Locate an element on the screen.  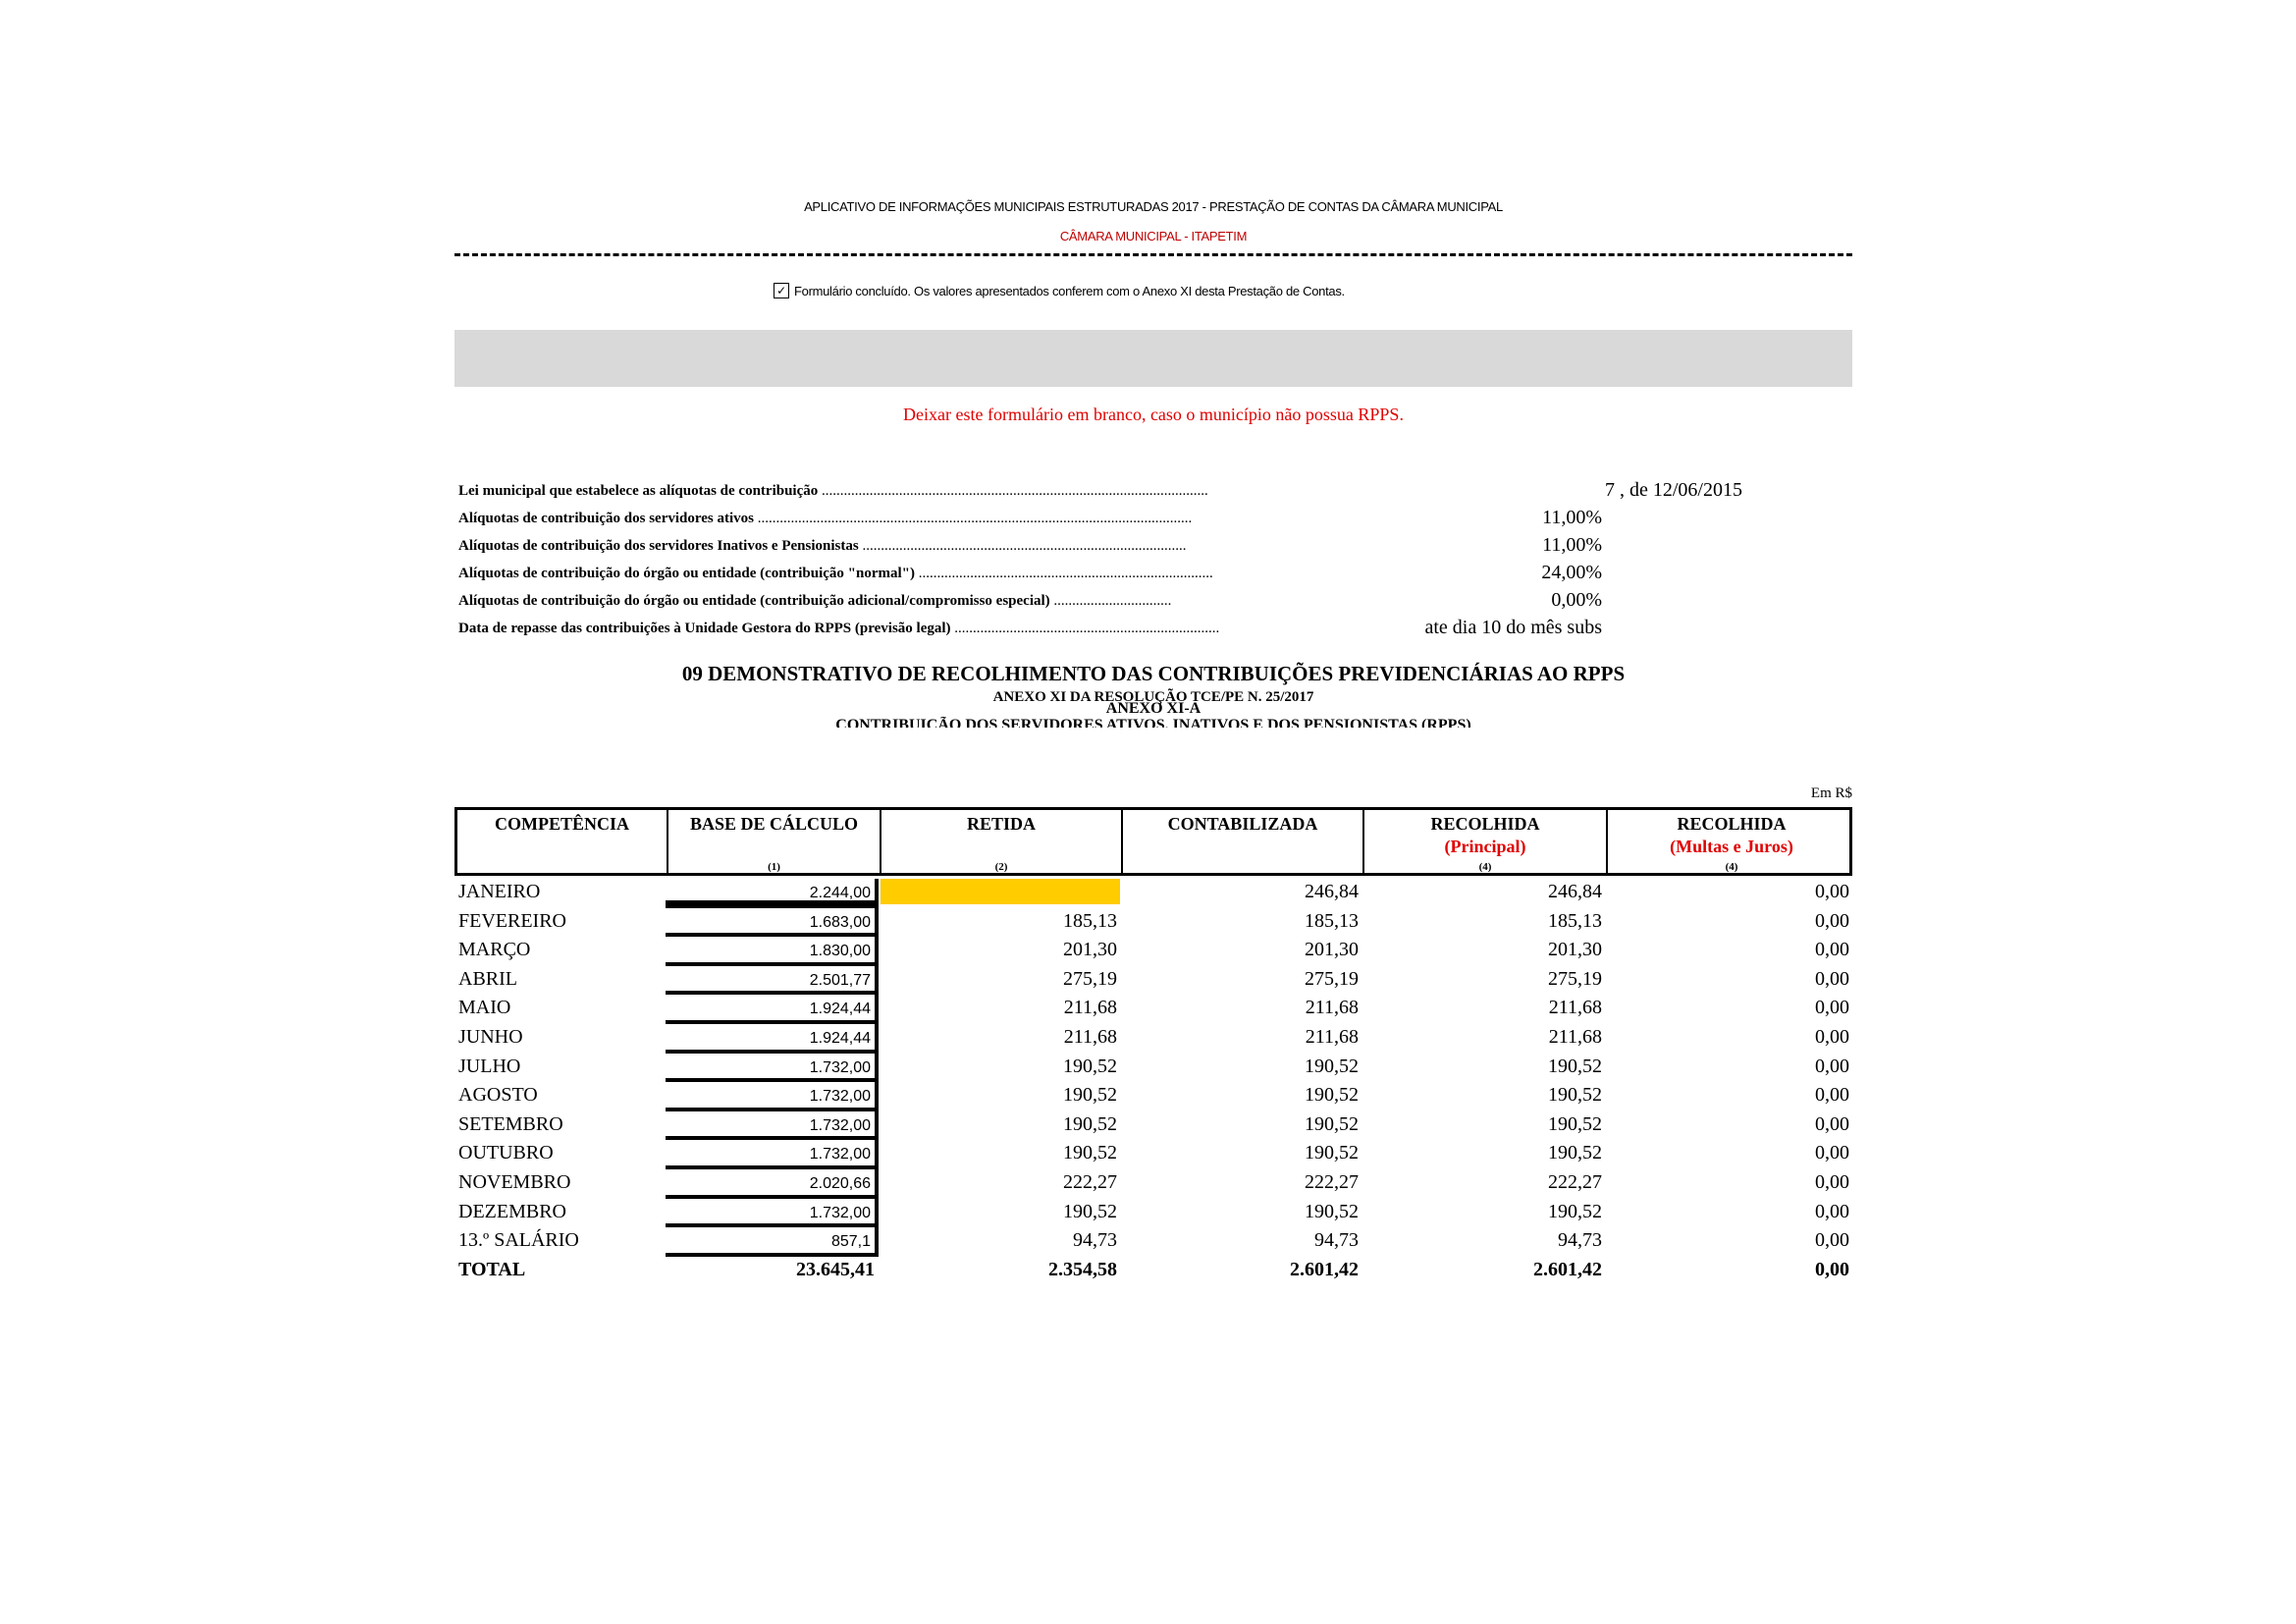
cell-competencia: TOTAL is located at coordinates (492, 1269).